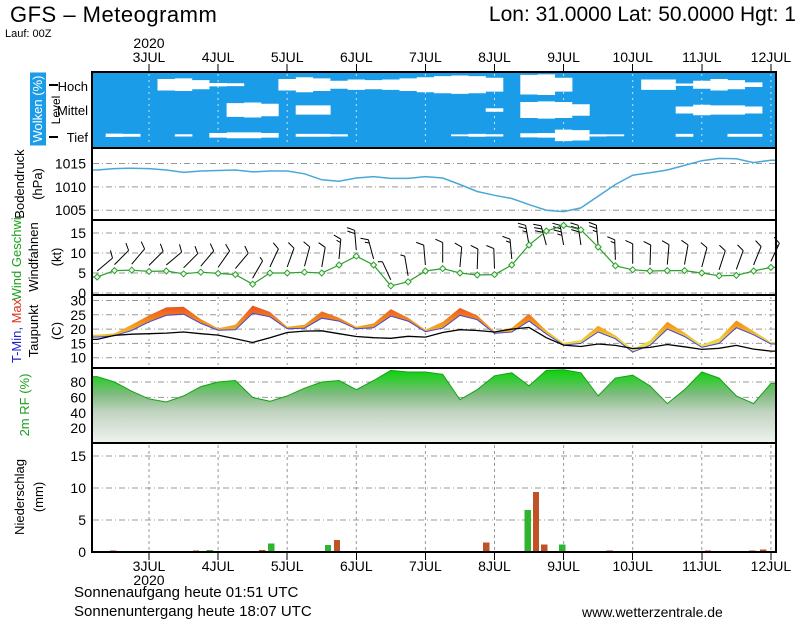 Image resolution: width=800 pixels, height=625 pixels. I want to click on svg-text: 40, so click(78, 413).